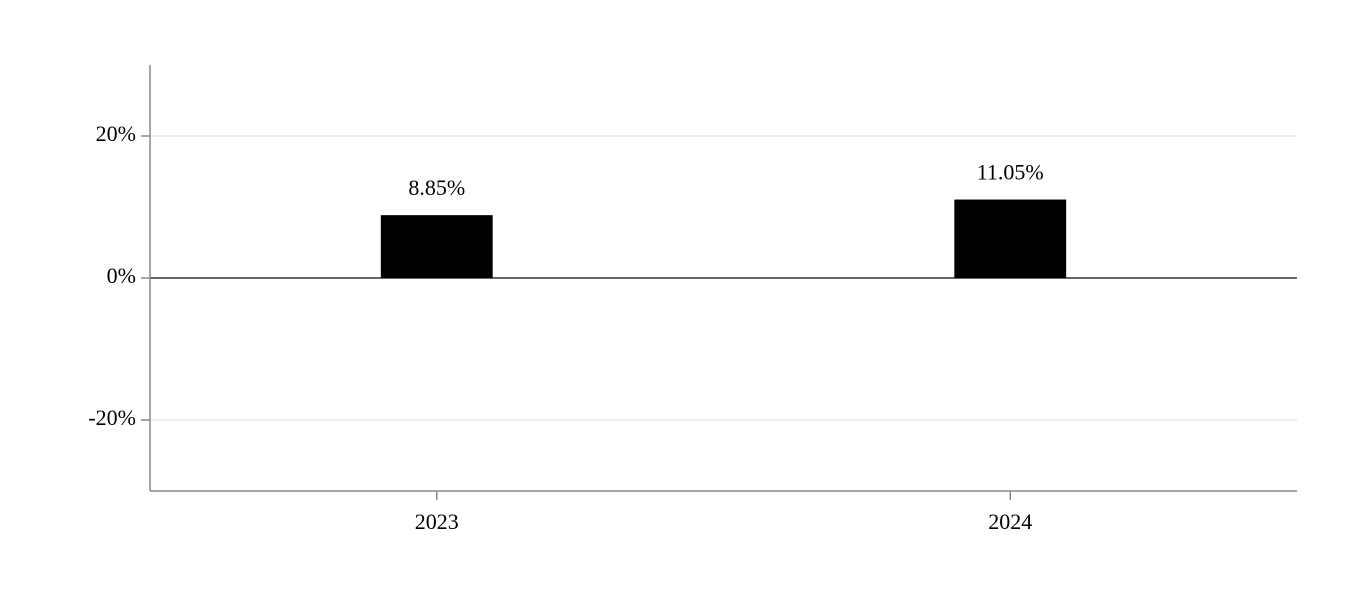 Image resolution: width=1362 pixels, height=602 pixels. What do you see at coordinates (437, 521) in the screenshot?
I see `x-tick-label: 2023` at bounding box center [437, 521].